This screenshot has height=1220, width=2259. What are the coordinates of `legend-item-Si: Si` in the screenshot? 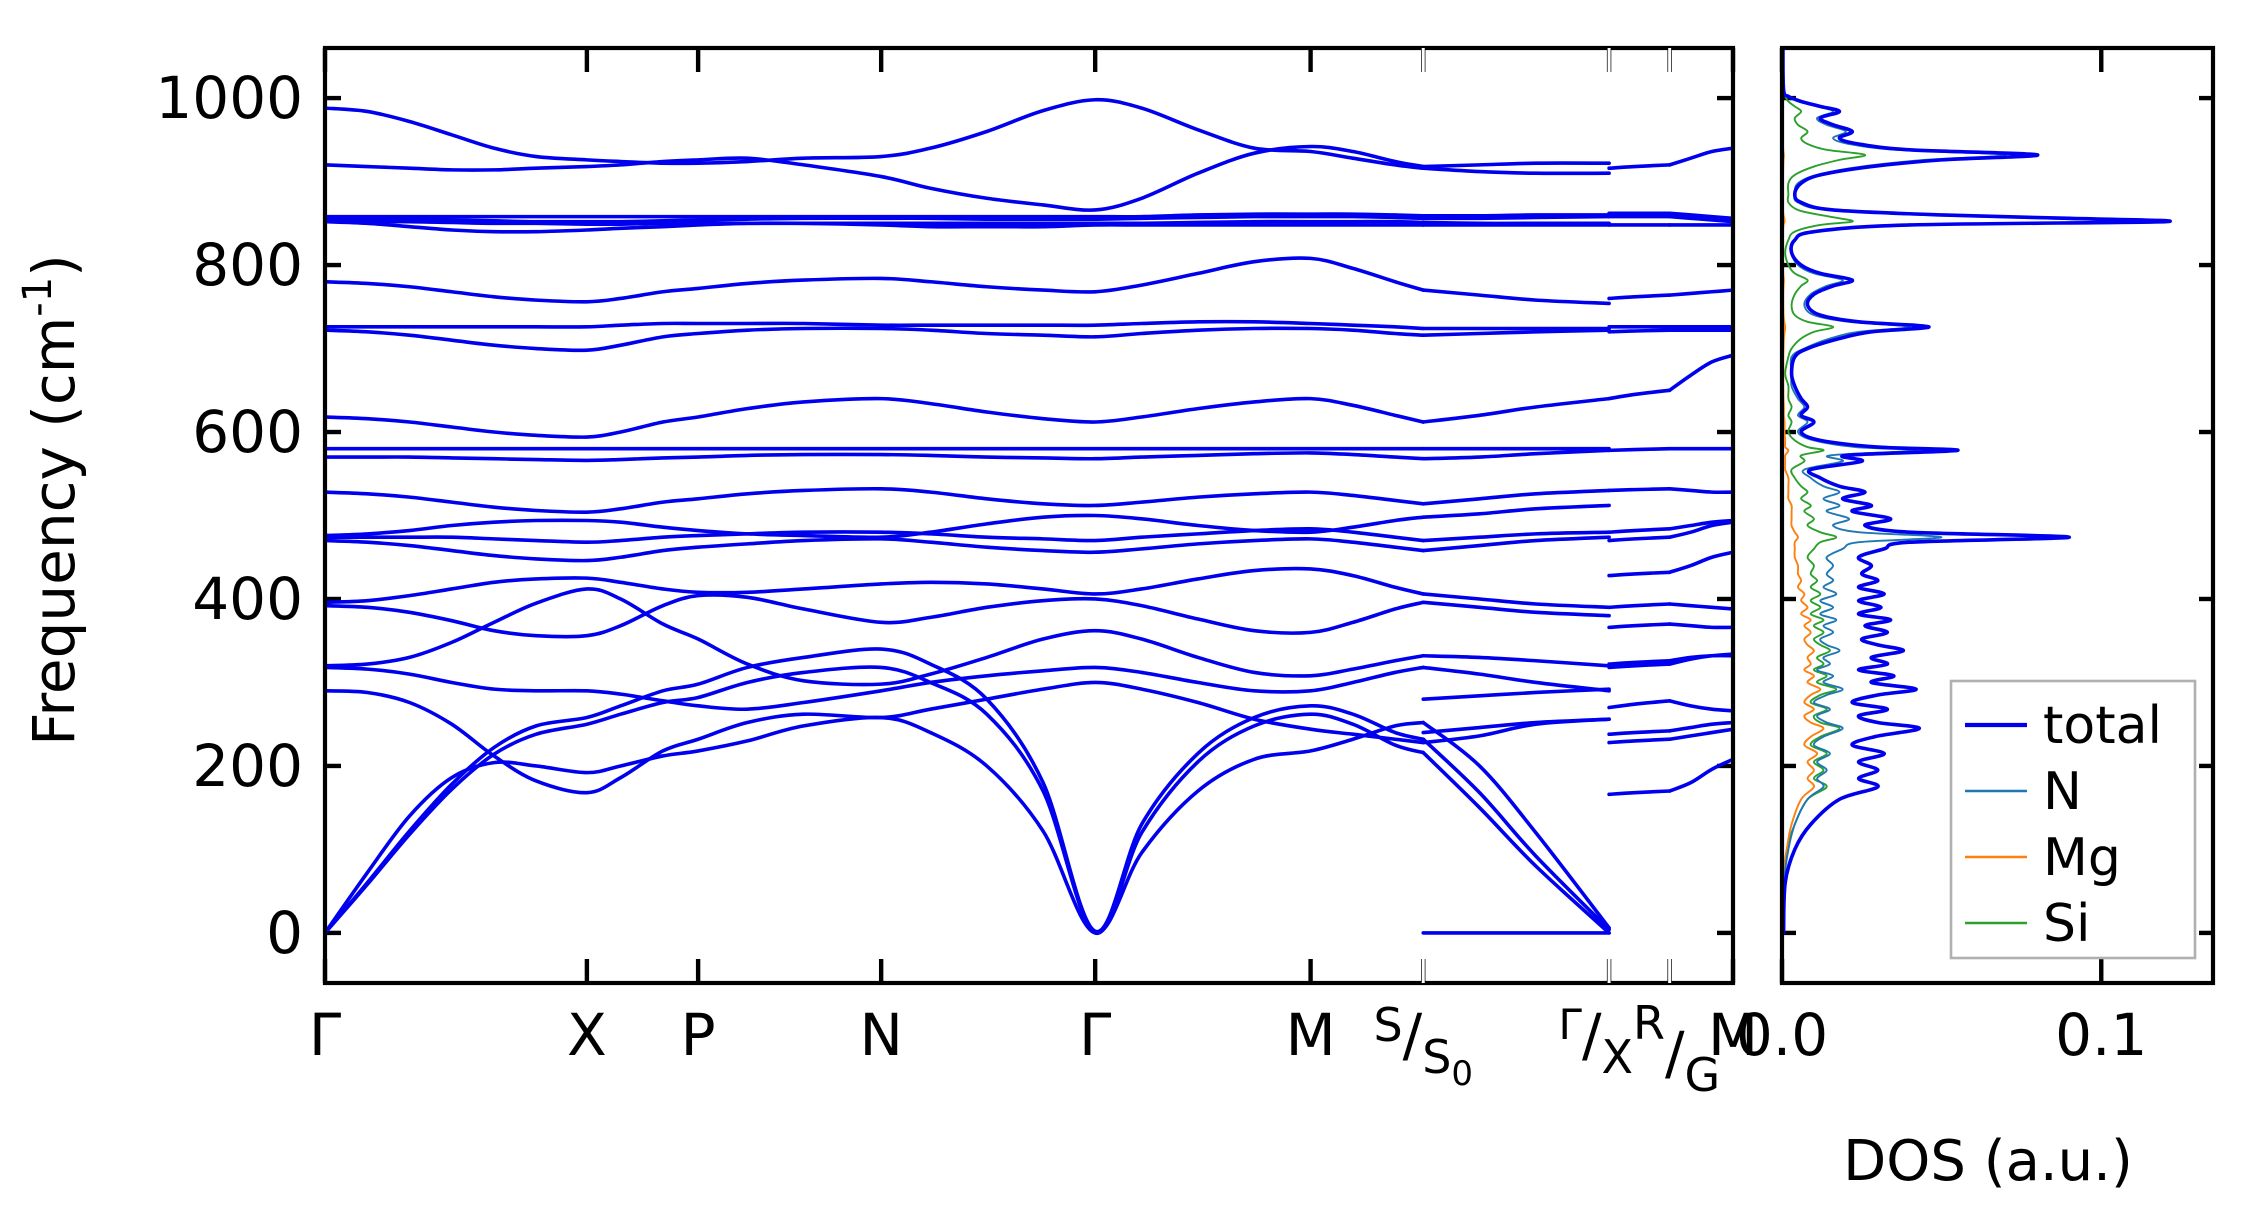 It's located at (2027, 924).